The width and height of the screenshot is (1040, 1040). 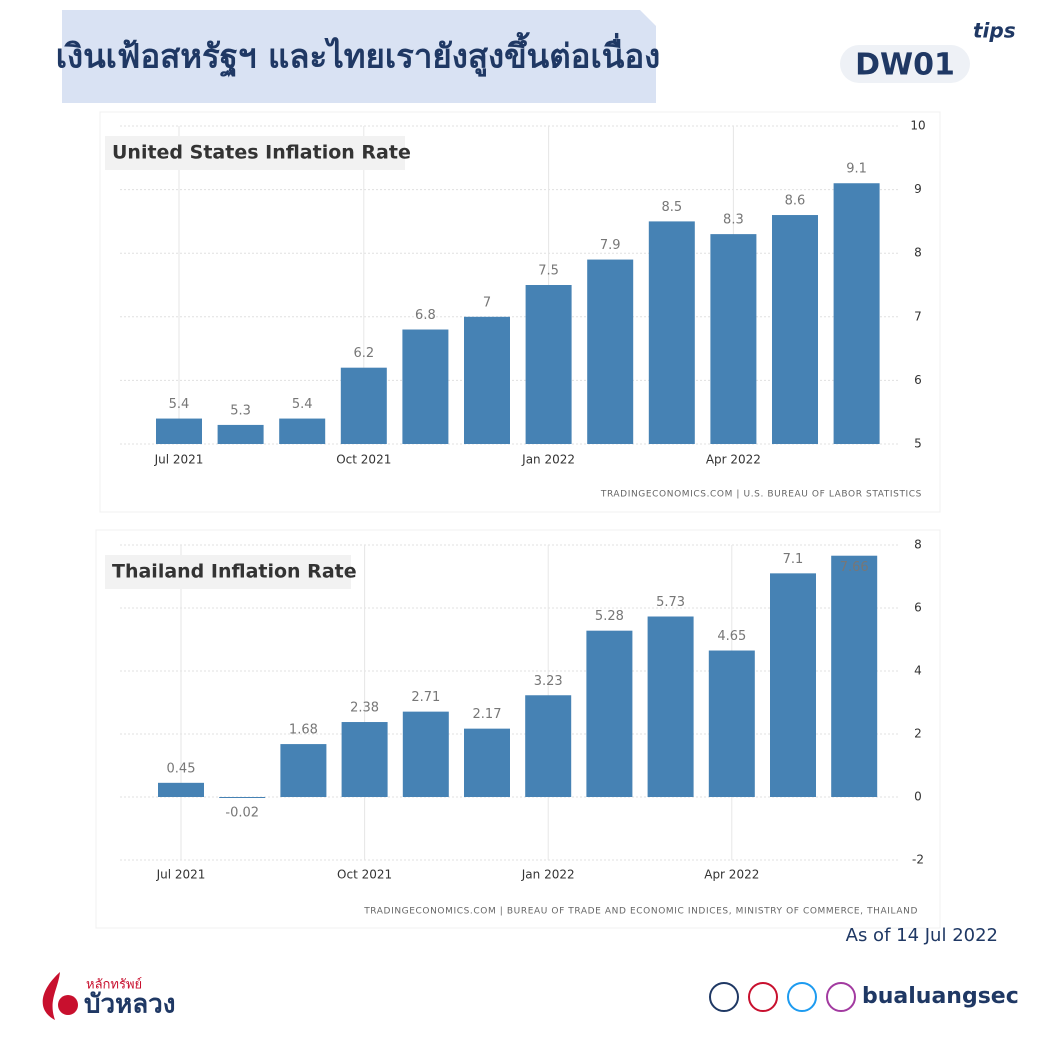 I want to click on value-label: 3.23, so click(x=548, y=681).